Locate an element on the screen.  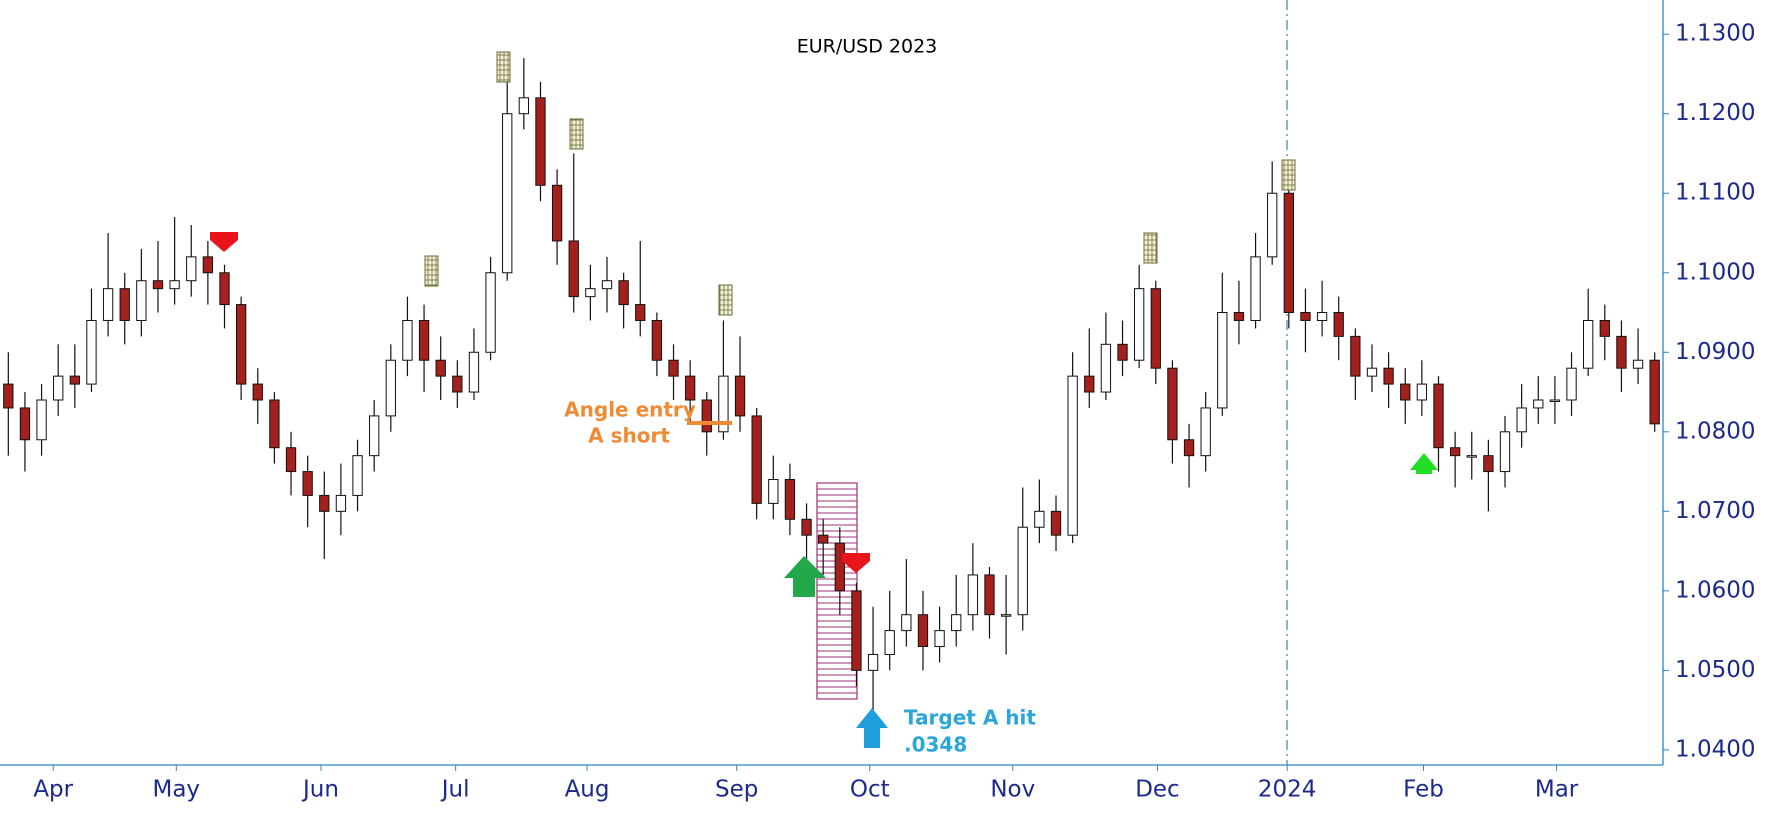
y-tick-label: 1.1100 is located at coordinates (1715, 193).